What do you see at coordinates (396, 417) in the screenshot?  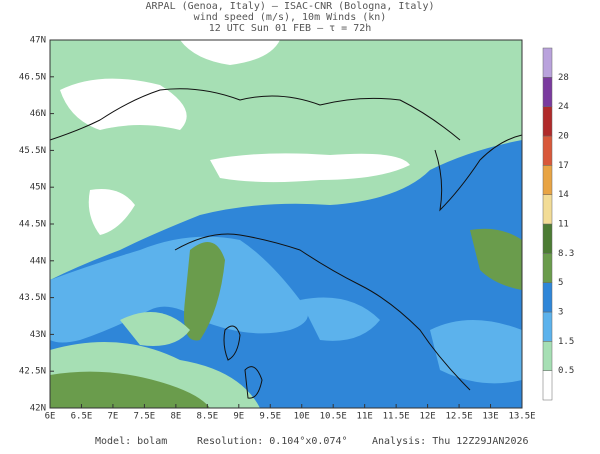 I see `lon-label: 11.5E` at bounding box center [396, 417].